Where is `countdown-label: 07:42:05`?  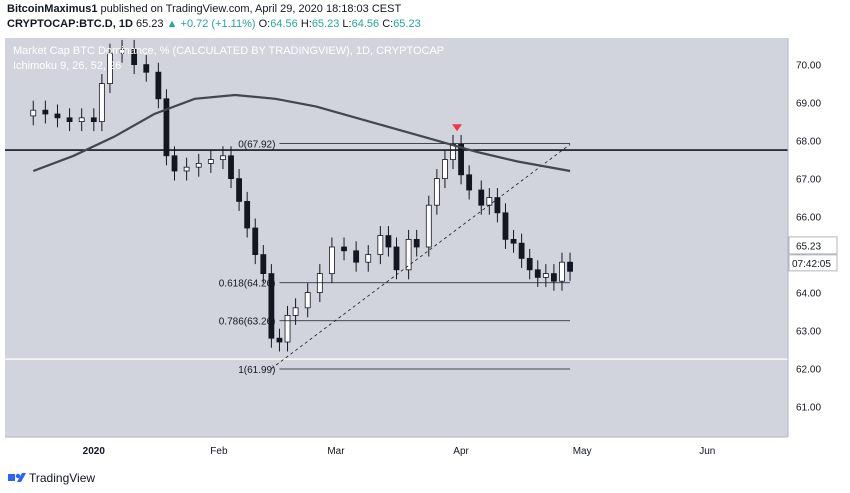 countdown-label: 07:42:05 is located at coordinates (811, 264).